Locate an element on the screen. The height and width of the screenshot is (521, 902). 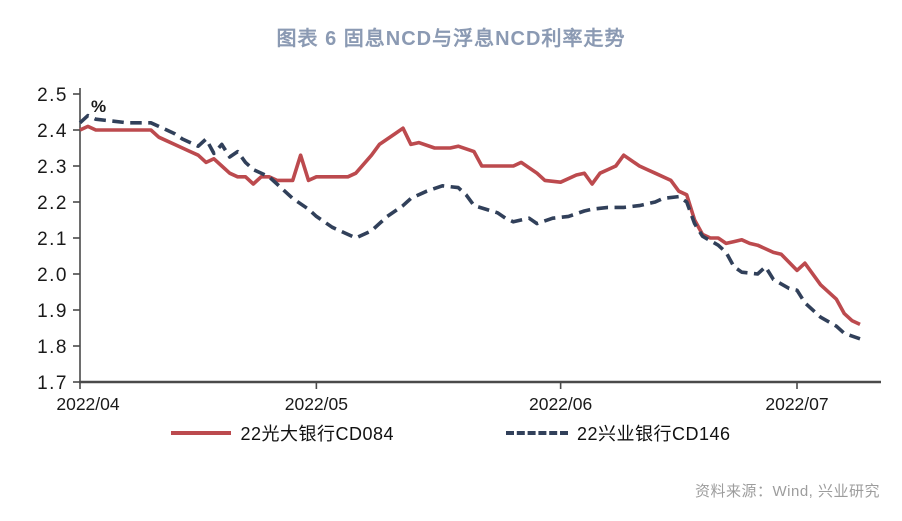
chart-title: 图表 6 固息NCD与浮息NCD利率走势 is located at coordinates (451, 39).